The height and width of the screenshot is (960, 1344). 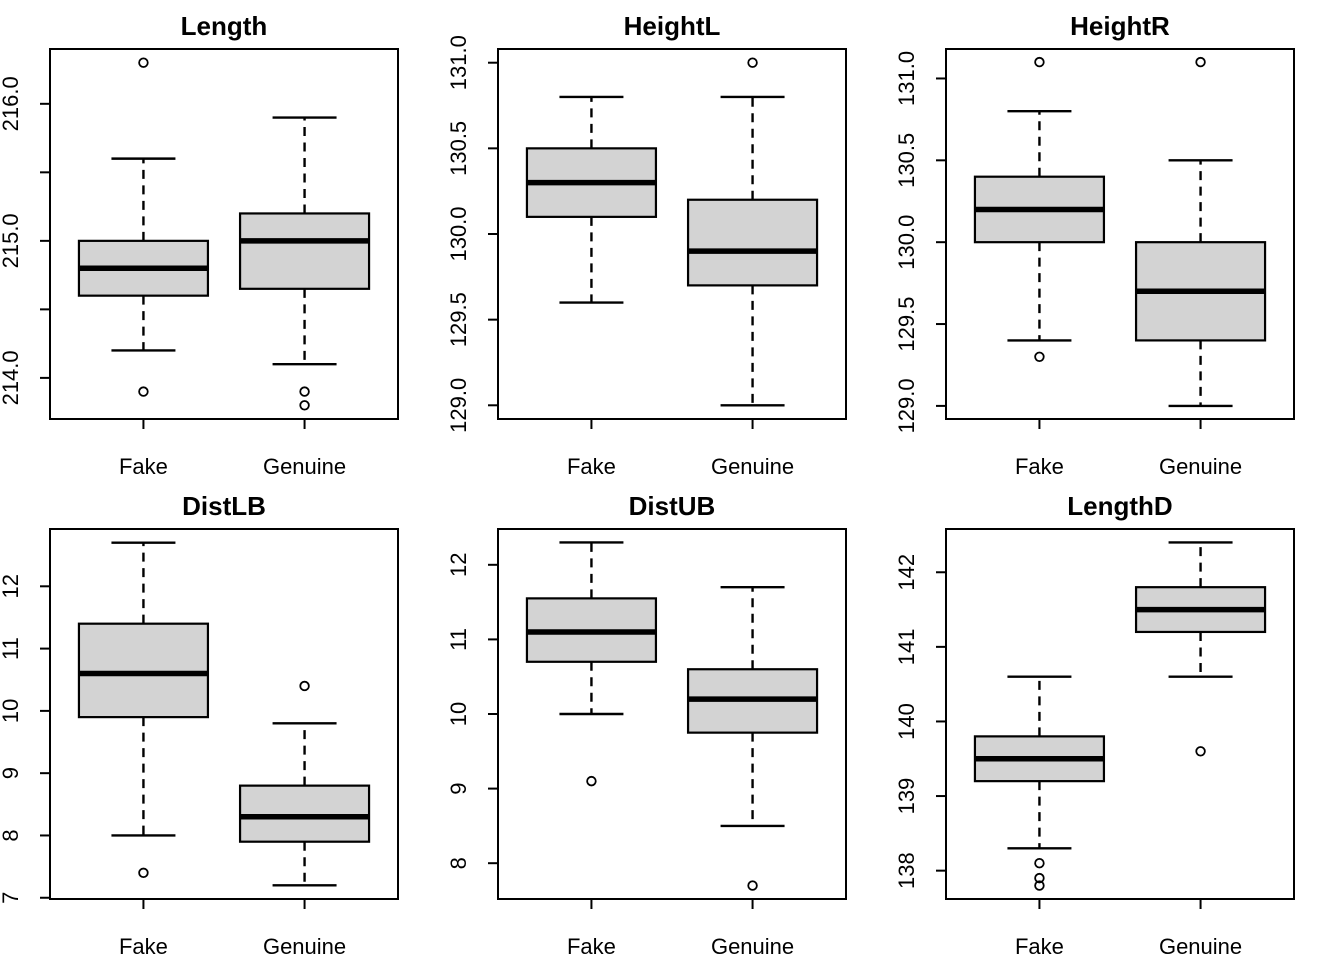 What do you see at coordinates (1119, 506) in the screenshot?
I see `panel-title-lengthd: LengthD` at bounding box center [1119, 506].